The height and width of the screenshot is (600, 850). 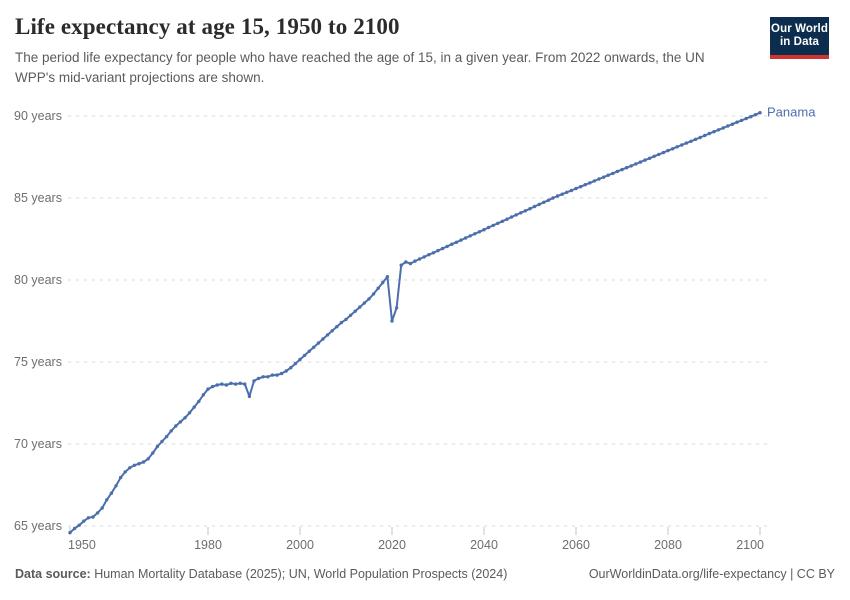 What do you see at coordinates (686, 143) in the screenshot?
I see `data-point-2084` at bounding box center [686, 143].